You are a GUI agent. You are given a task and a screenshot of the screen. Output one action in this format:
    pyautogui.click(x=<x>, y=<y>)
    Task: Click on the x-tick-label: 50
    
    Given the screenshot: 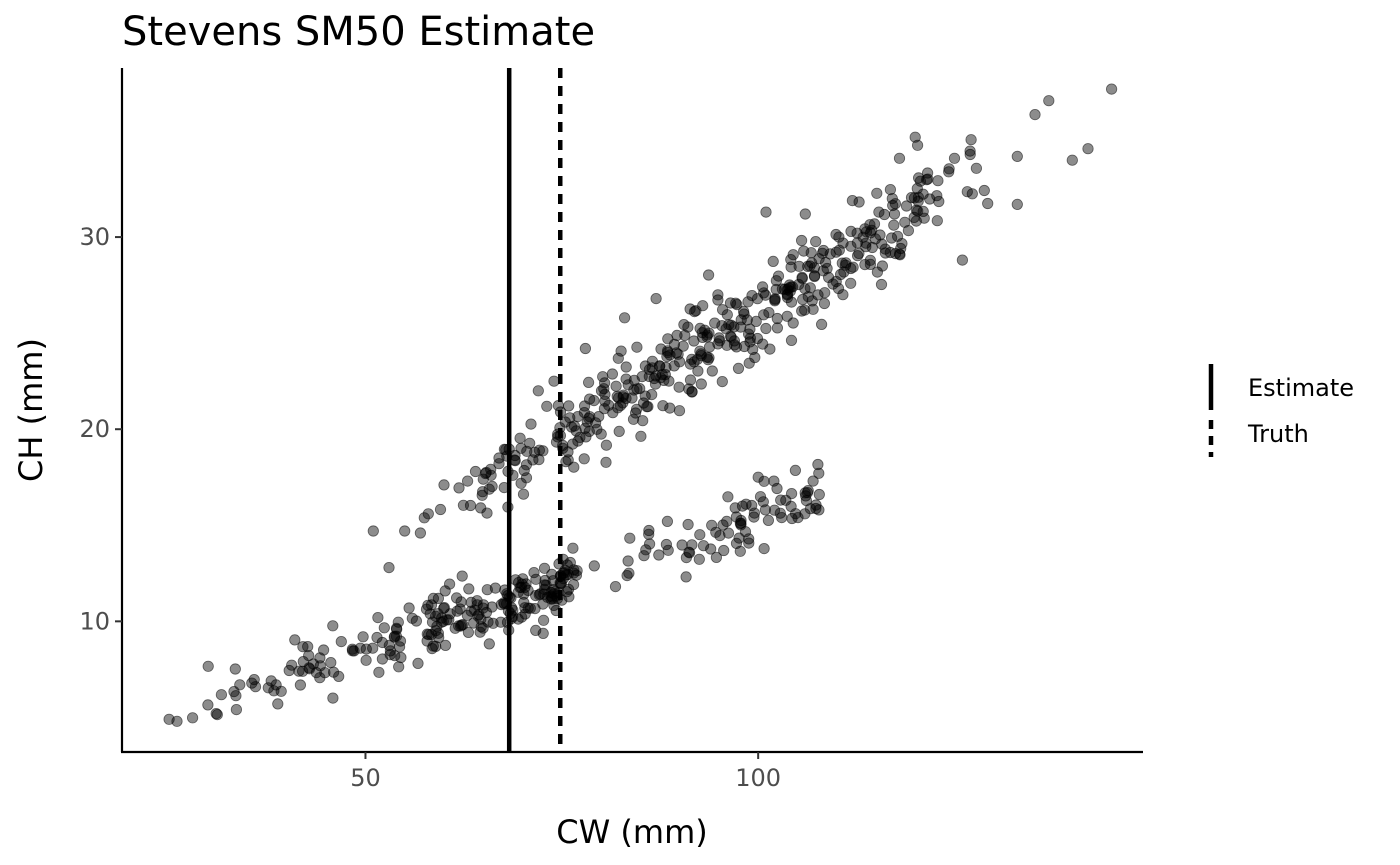 What is the action you would take?
    pyautogui.click(x=365, y=778)
    